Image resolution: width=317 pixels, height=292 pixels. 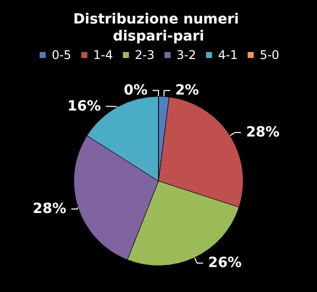 I want to click on data-label: 26%, so click(x=225, y=263).